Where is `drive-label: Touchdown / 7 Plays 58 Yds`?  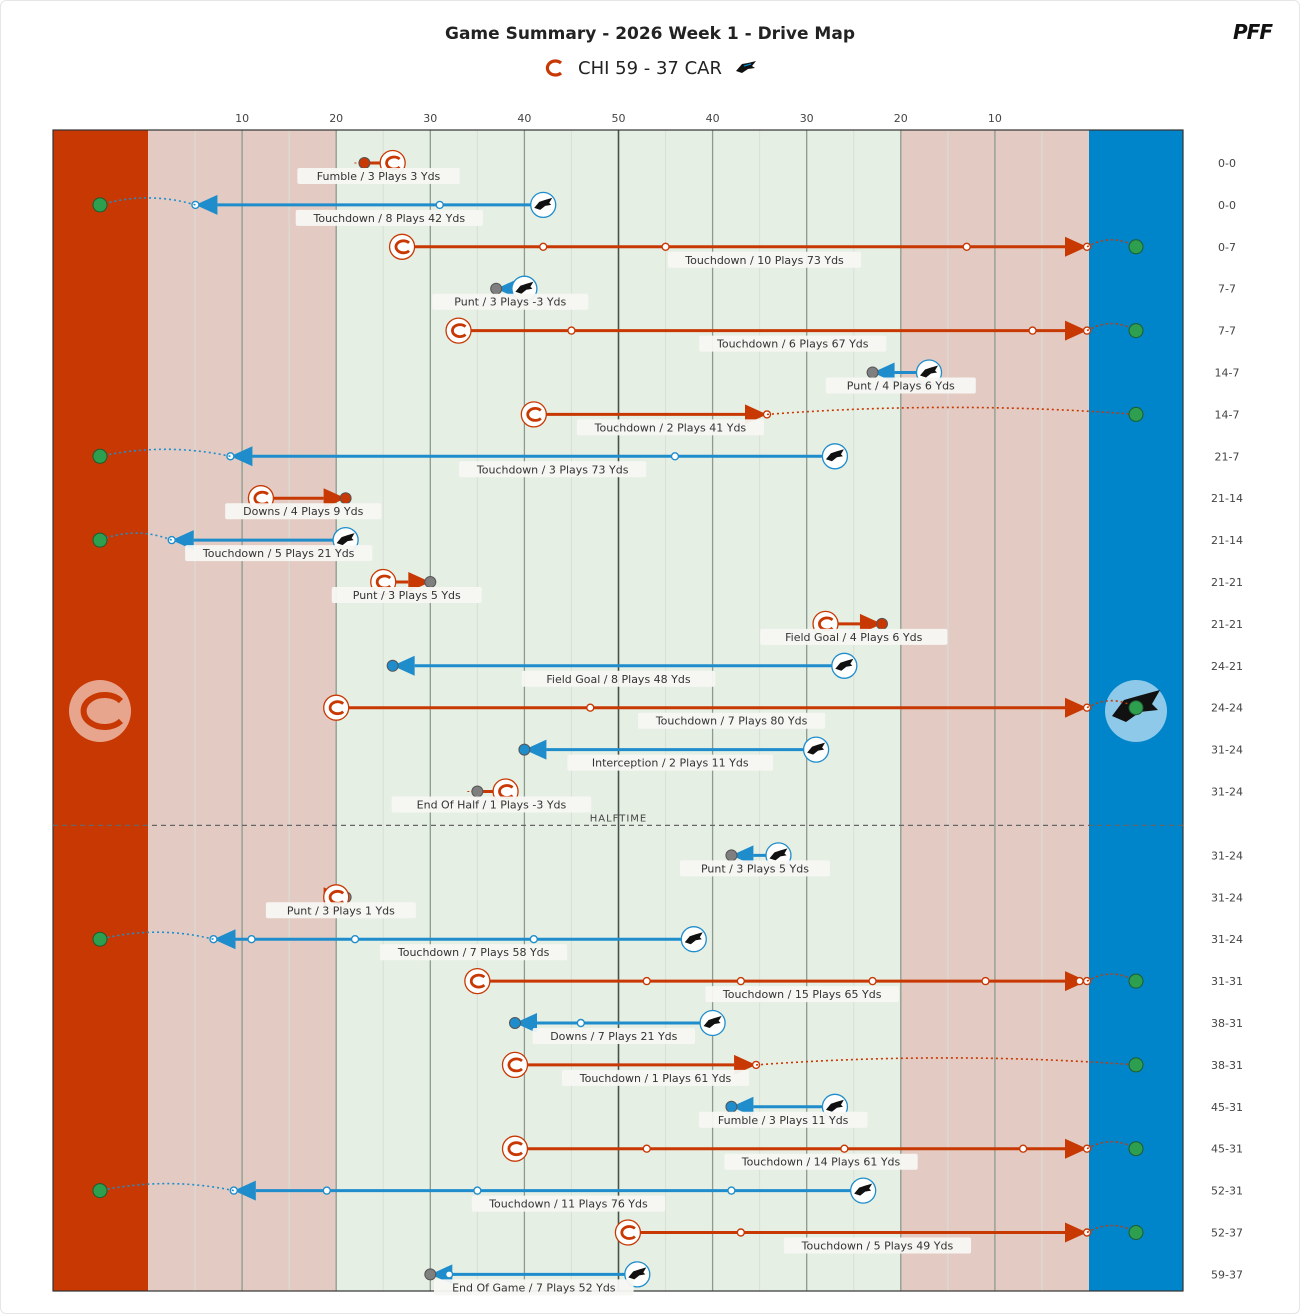 drive-label: Touchdown / 7 Plays 58 Yds is located at coordinates (473, 952).